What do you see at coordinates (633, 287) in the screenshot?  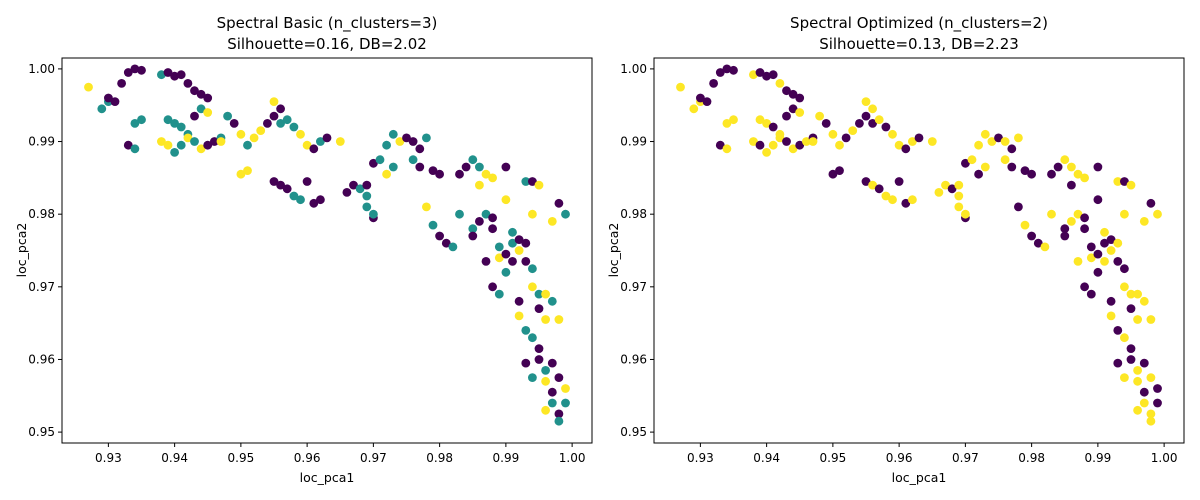 I see `plot-optimized-y-tick-label: 0.97` at bounding box center [633, 287].